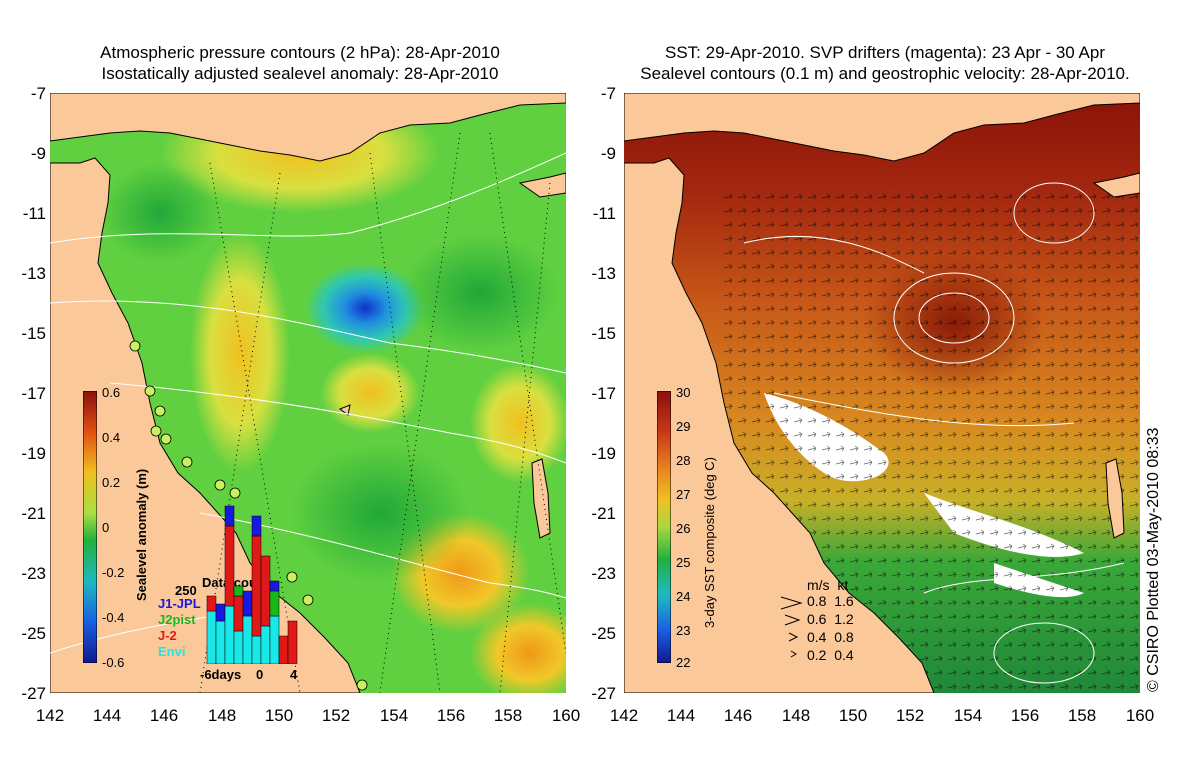  I want to click on lon-tick: 148, so click(796, 715).